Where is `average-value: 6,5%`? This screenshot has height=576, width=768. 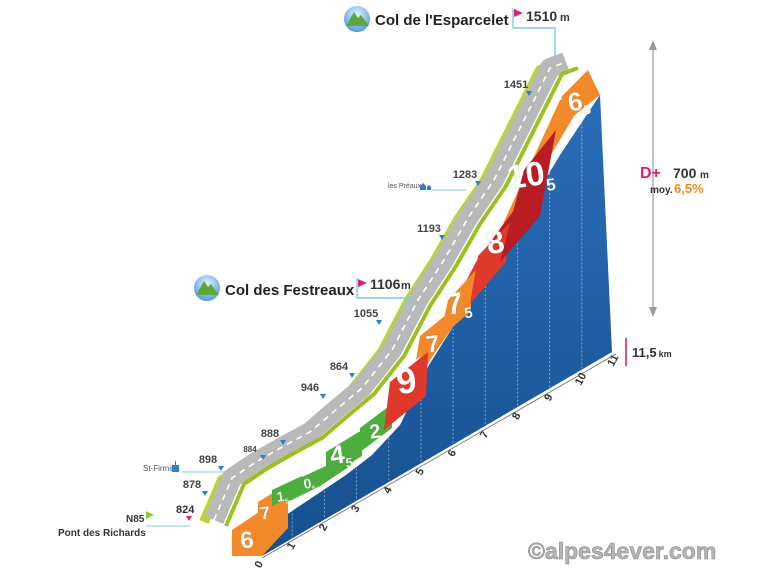 average-value: 6,5% is located at coordinates (689, 188).